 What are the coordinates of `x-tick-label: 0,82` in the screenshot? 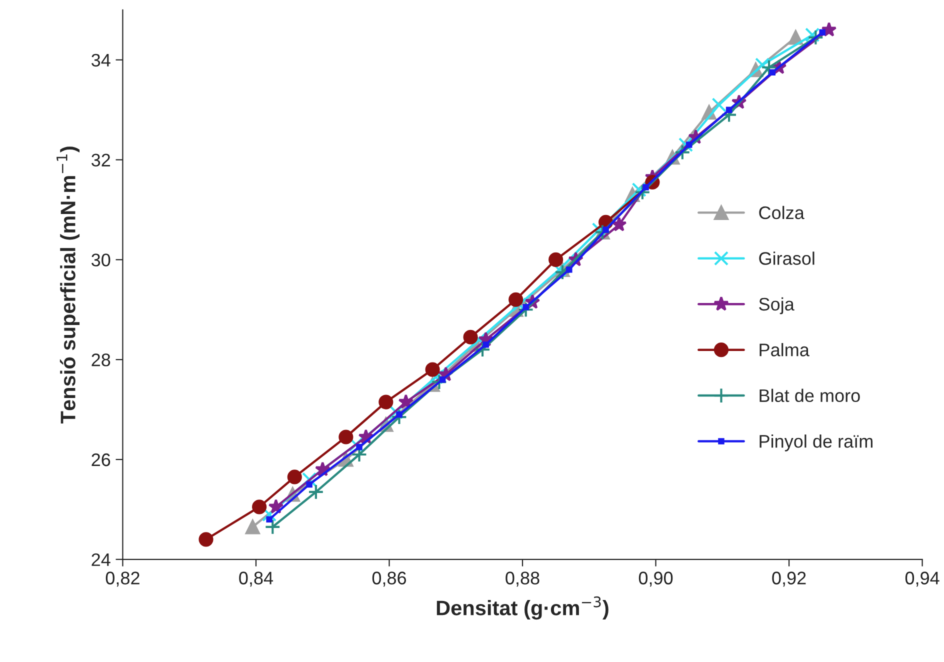 It's located at (123, 579).